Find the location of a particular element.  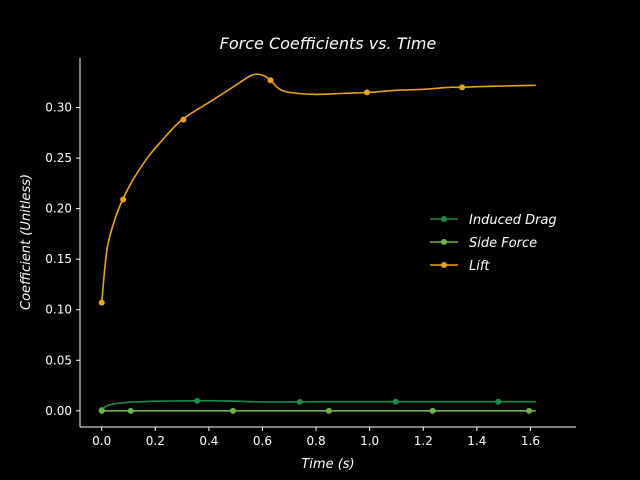

legend-item-induced-drag: Induced Drag is located at coordinates (493, 220).